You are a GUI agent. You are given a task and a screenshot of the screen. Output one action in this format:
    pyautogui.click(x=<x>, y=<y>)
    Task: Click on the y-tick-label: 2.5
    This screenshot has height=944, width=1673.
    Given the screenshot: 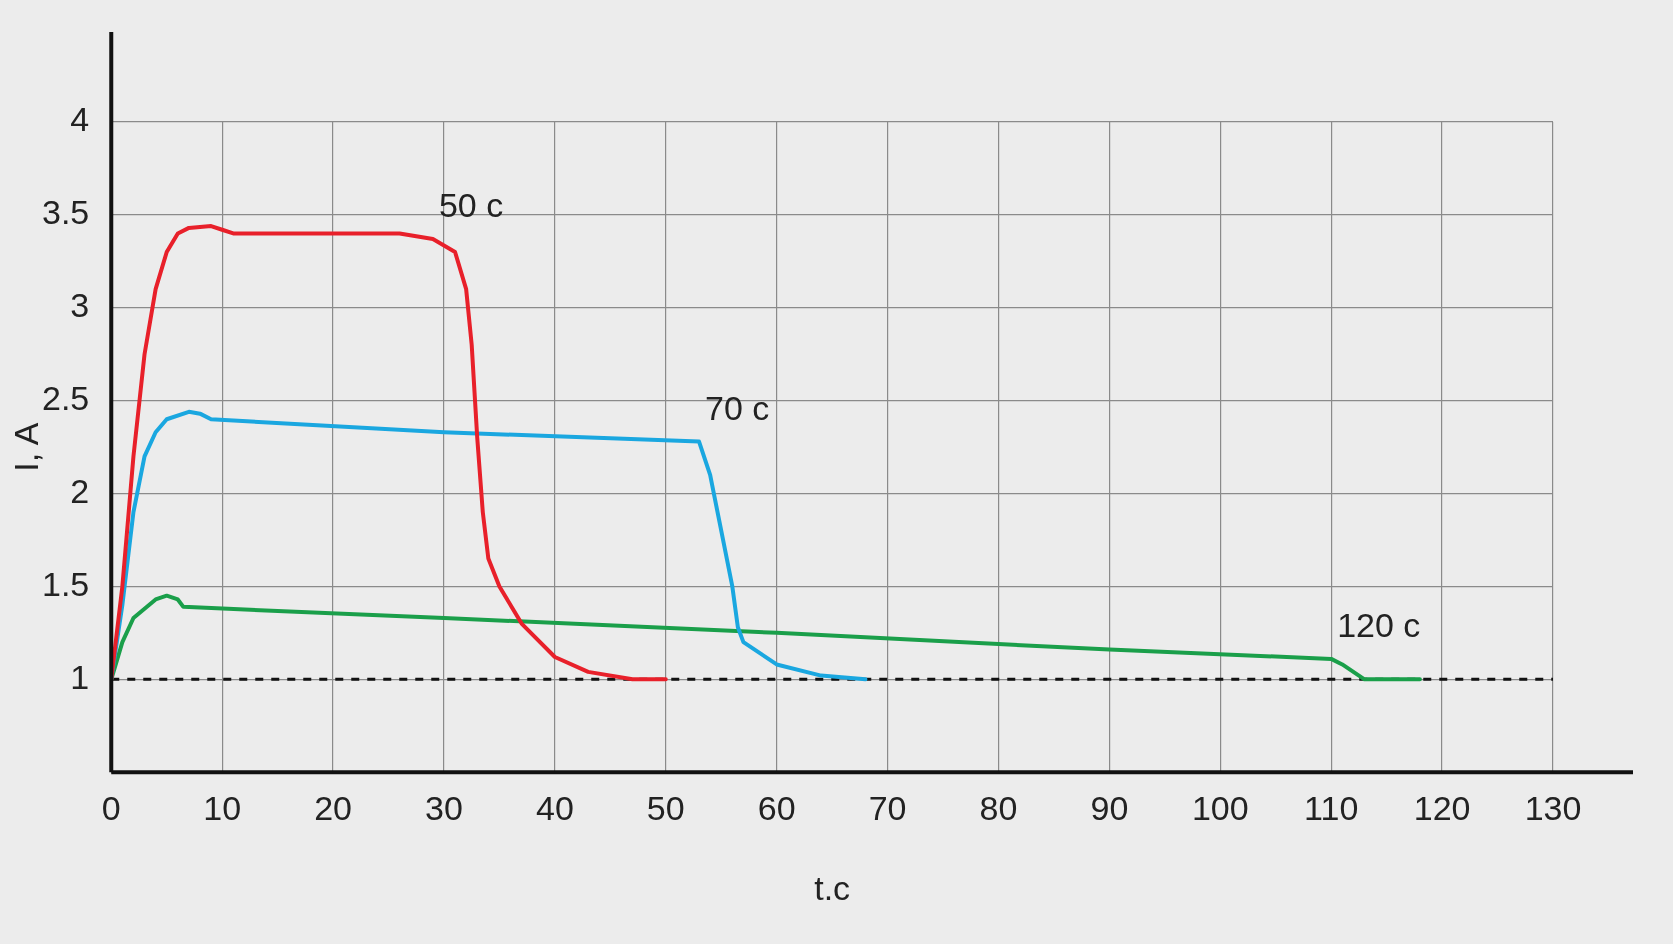 What is the action you would take?
    pyautogui.click(x=66, y=398)
    